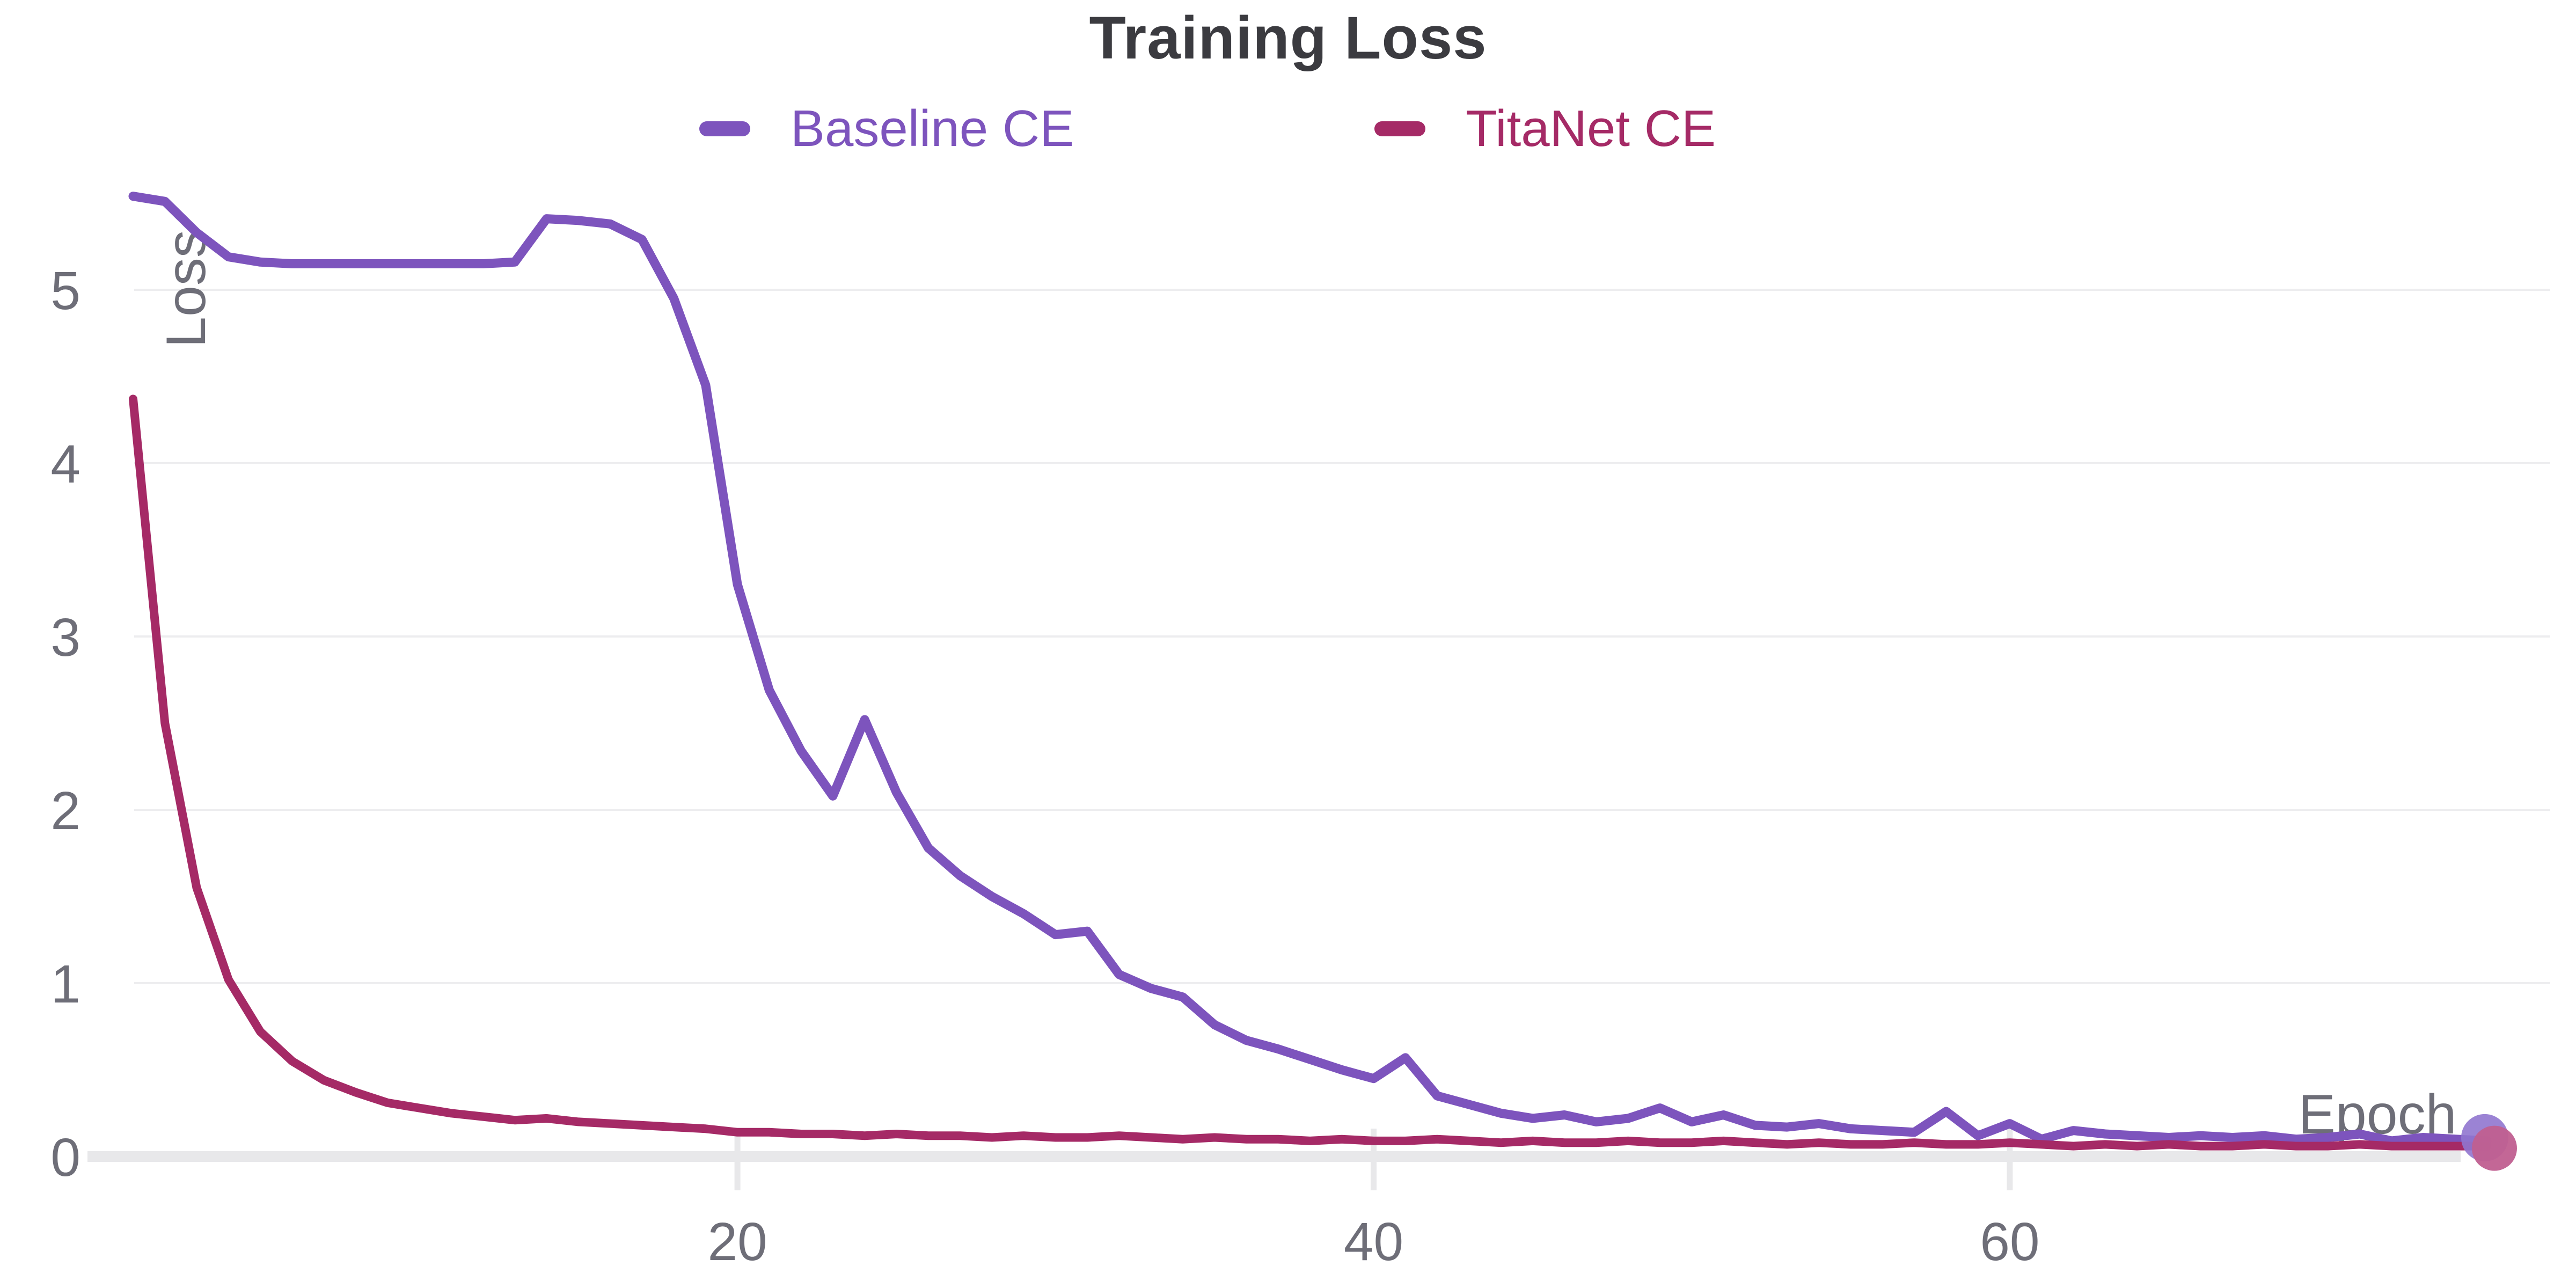  What do you see at coordinates (2009, 1242) in the screenshot?
I see `x-tick-label: 60` at bounding box center [2009, 1242].